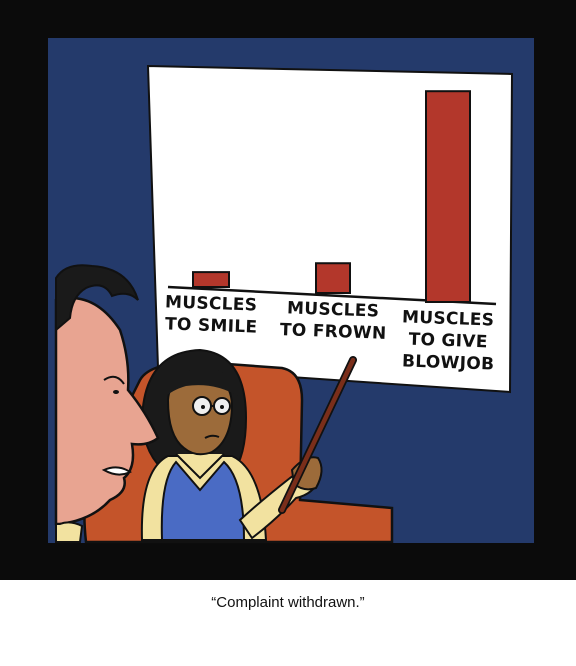 The image size is (576, 666). Describe the element at coordinates (333, 309) in the screenshot. I see `chart-category-label-2-line-1: MUSCLES` at that location.